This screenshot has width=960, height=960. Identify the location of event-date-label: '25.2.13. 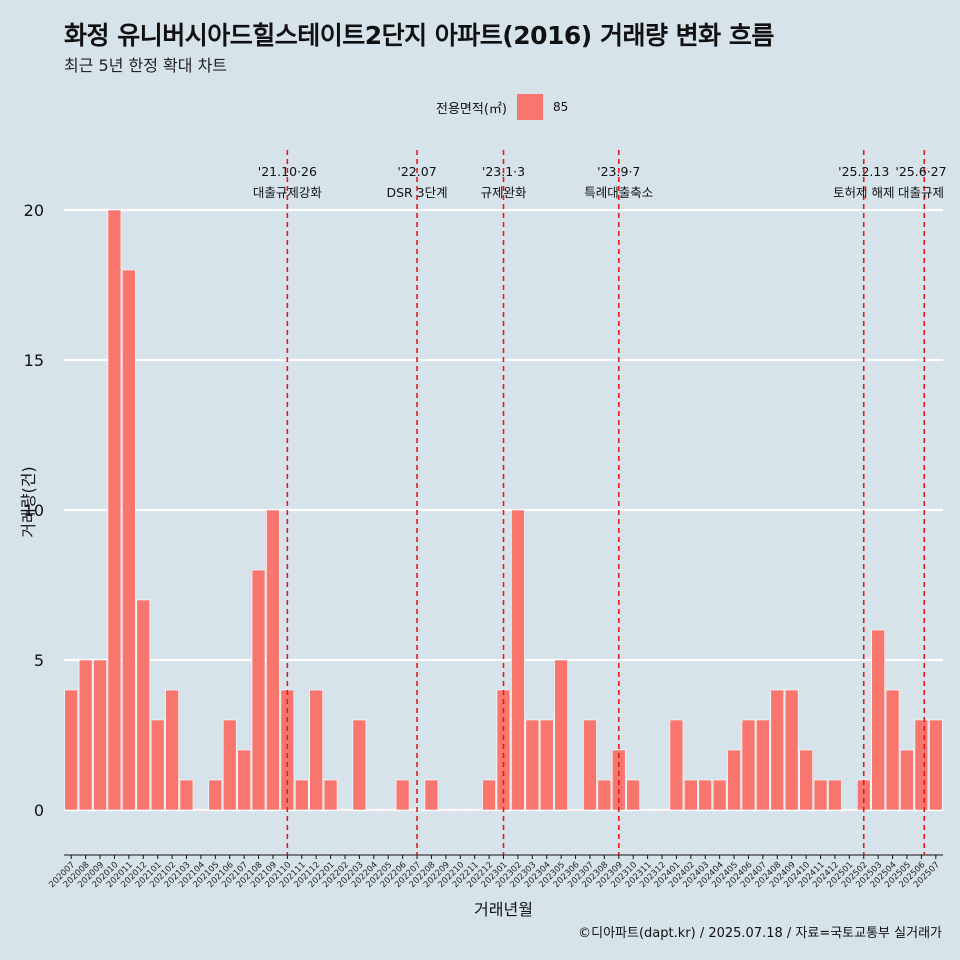
(863, 171).